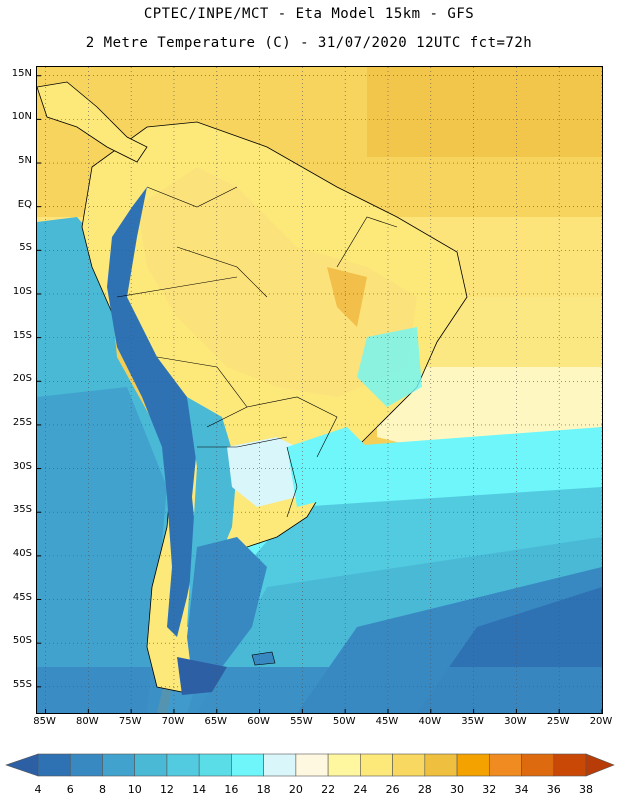  What do you see at coordinates (216, 721) in the screenshot?
I see `lon-tick-label: 65W` at bounding box center [216, 721].